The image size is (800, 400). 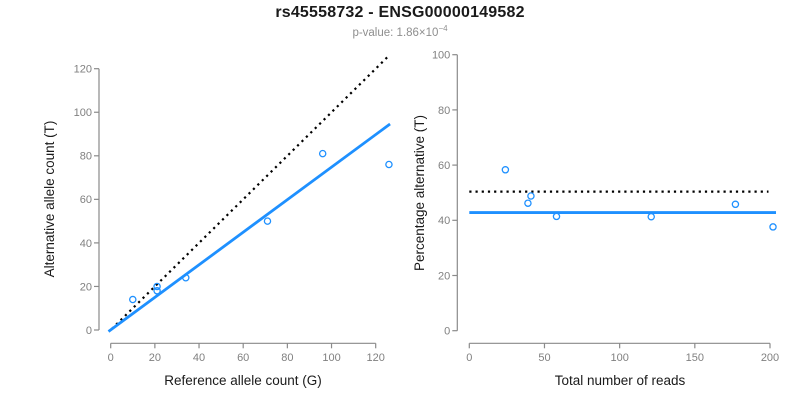 What do you see at coordinates (83, 70) in the screenshot?
I see `y-tick-label: 120` at bounding box center [83, 70].